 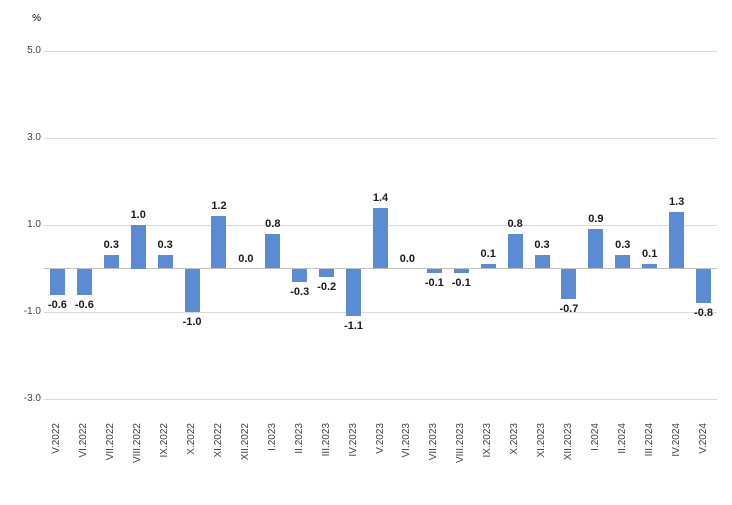 What do you see at coordinates (300, 291) in the screenshot?
I see `bar-value-label: -0.3` at bounding box center [300, 291].